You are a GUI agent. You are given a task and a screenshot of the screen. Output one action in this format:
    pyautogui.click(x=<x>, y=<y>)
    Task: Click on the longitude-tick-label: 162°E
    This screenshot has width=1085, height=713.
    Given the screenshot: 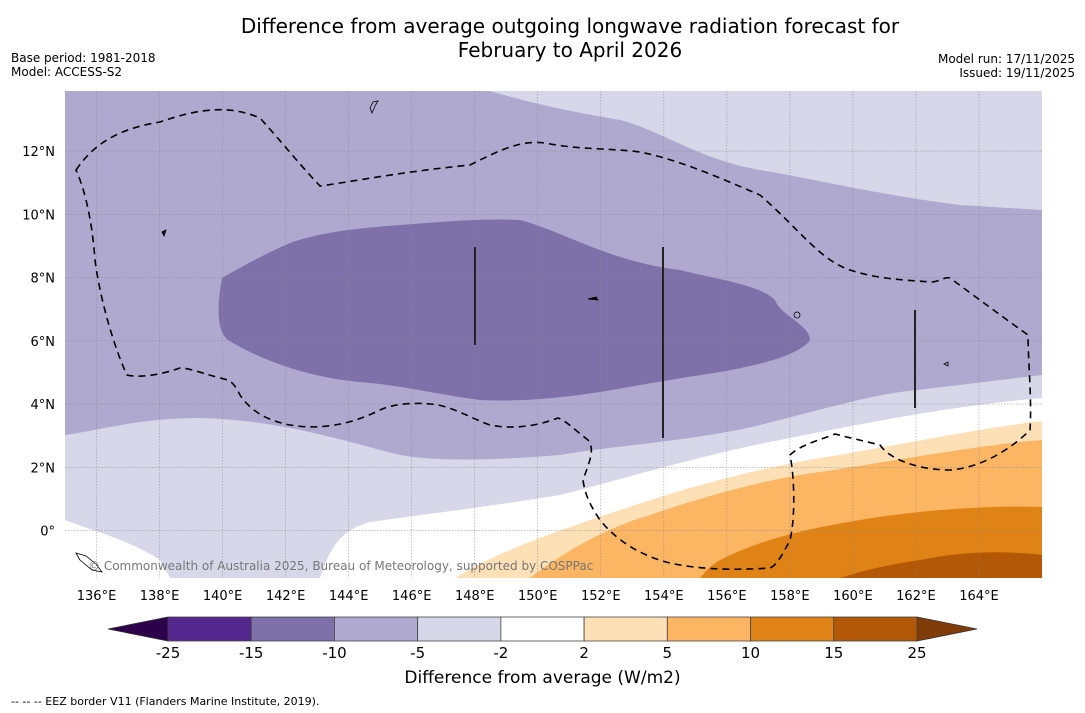 What is the action you would take?
    pyautogui.click(x=916, y=596)
    